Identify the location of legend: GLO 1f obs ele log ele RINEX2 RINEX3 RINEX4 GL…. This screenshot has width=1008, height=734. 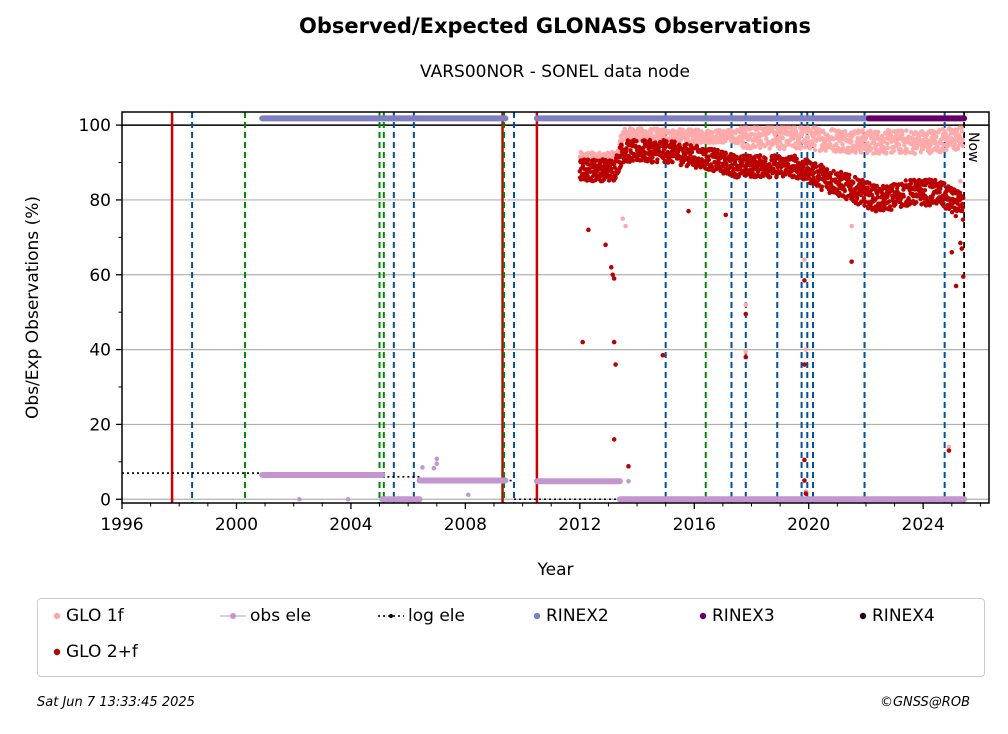
(511, 637).